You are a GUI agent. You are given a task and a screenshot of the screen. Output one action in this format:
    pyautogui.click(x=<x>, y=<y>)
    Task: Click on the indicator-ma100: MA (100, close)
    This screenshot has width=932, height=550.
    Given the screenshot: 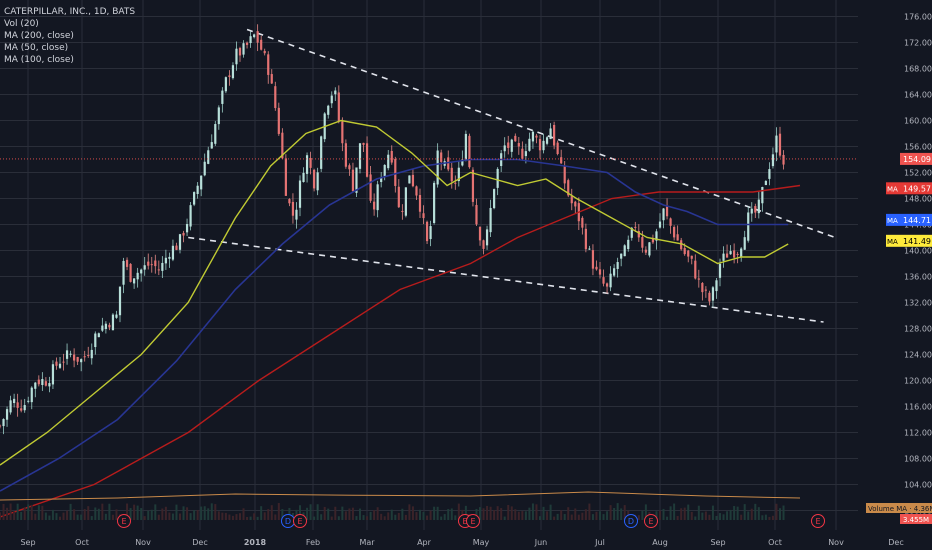 What is the action you would take?
    pyautogui.click(x=39, y=60)
    